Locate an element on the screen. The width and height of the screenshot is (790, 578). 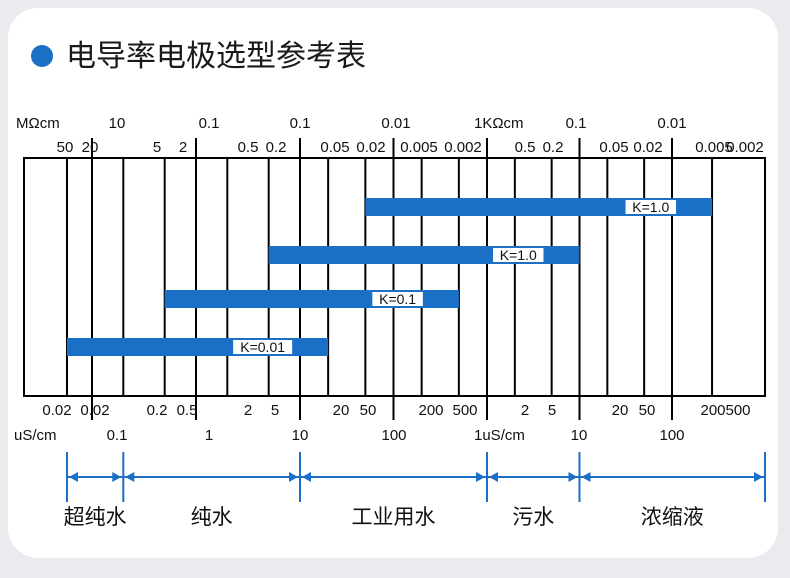
top-minor-tick-label: 50 is located at coordinates (65, 147).